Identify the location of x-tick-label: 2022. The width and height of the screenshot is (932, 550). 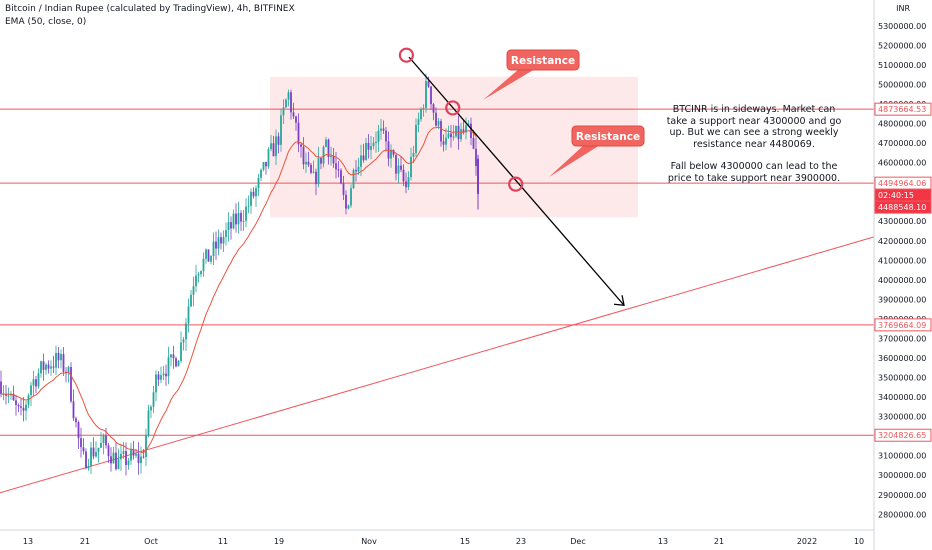
(807, 541).